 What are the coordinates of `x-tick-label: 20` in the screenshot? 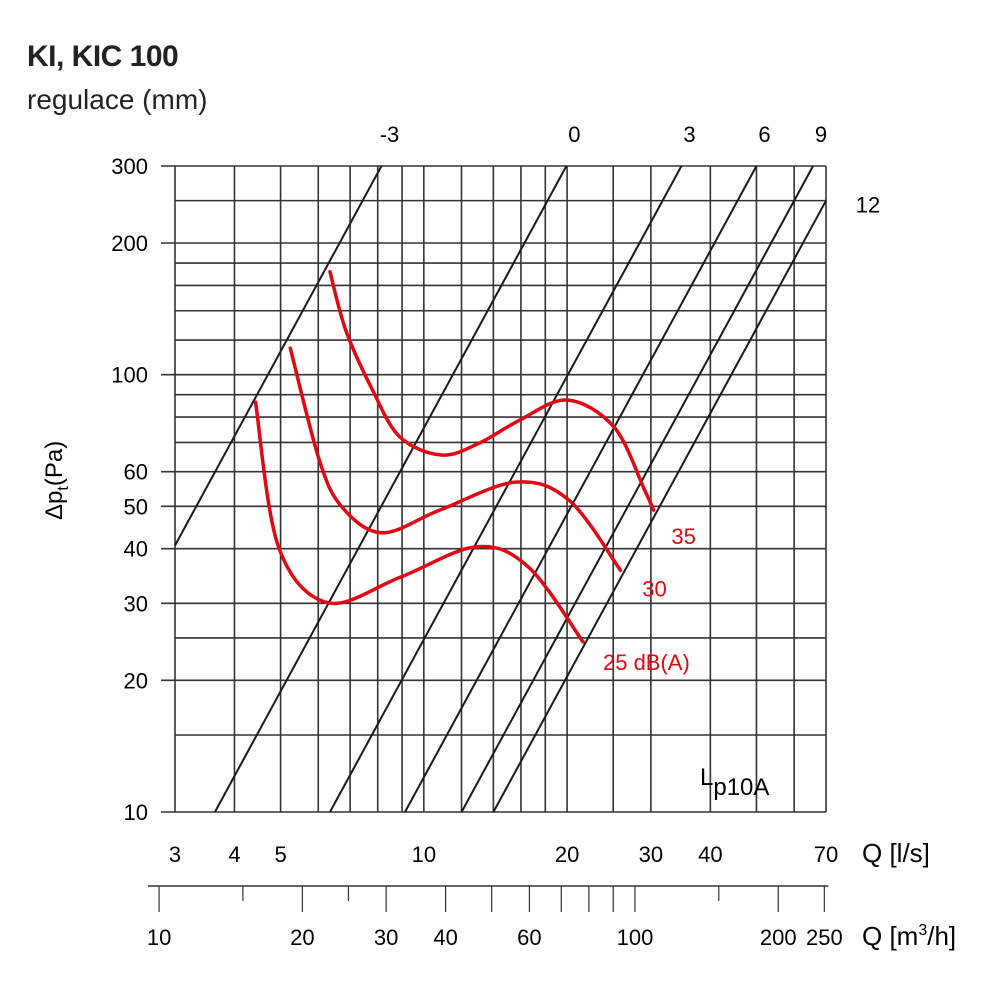 It's located at (567, 854).